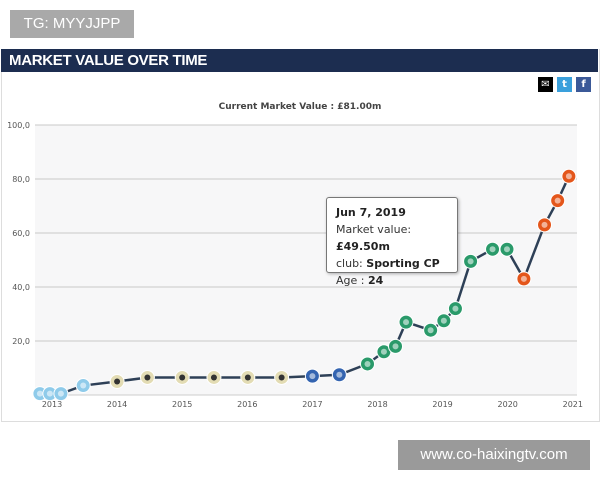  I want to click on x-tick-label: 2016, so click(247, 404).